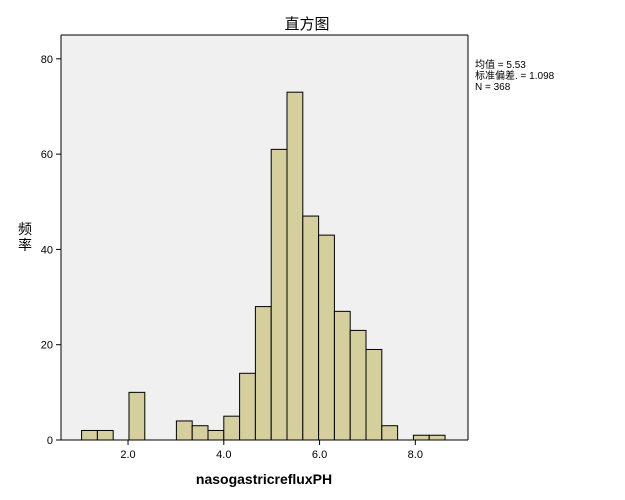  Describe the element at coordinates (271, 450) in the screenshot. I see `x-axis-ticks: 2.0 4.0 6.0 8.0` at that location.